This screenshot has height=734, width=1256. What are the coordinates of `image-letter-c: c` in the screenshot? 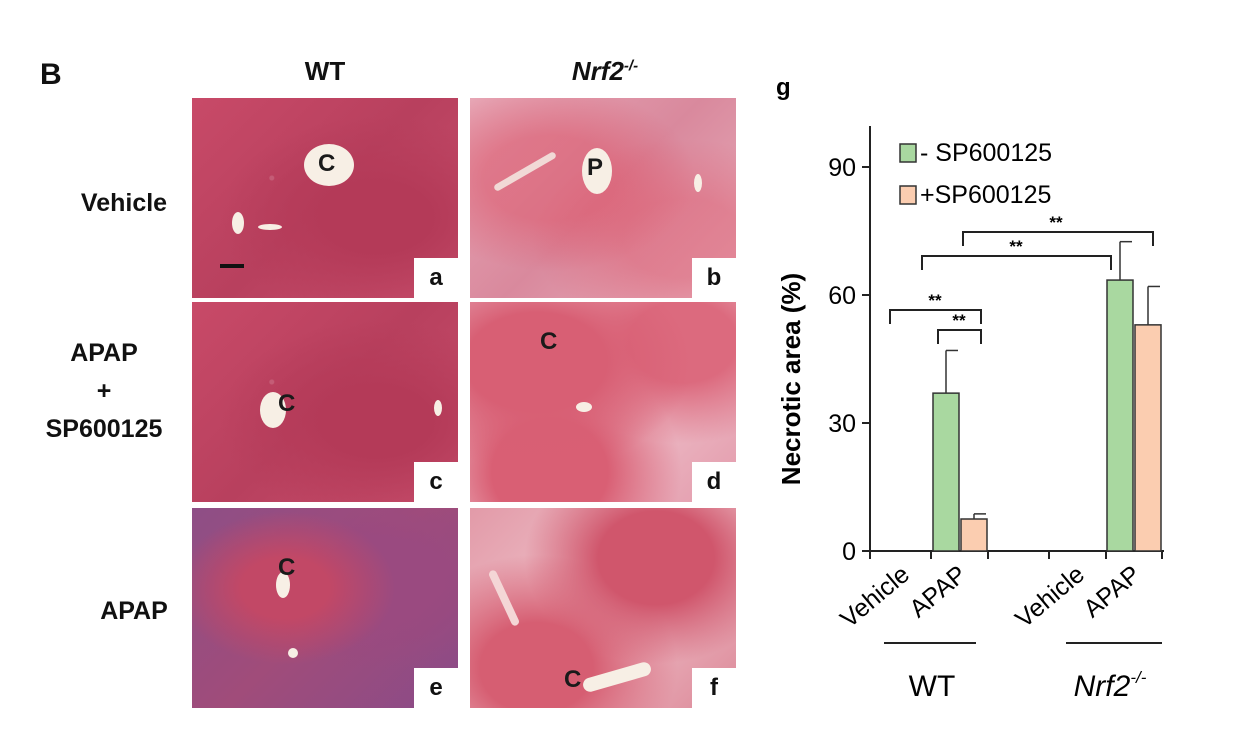 It's located at (436, 482).